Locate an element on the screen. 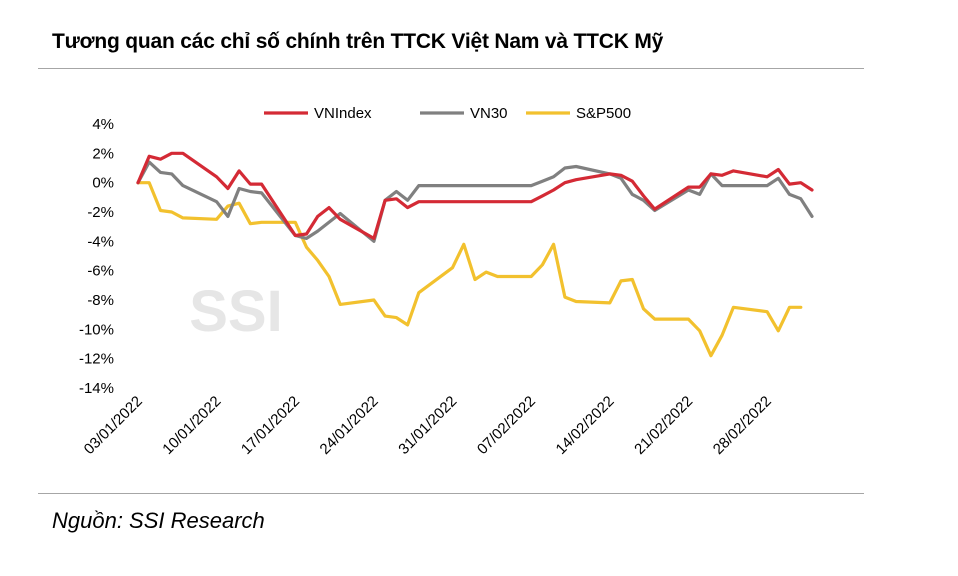 Image resolution: width=958 pixels, height=576 pixels. legend-label: VN30 is located at coordinates (489, 113).